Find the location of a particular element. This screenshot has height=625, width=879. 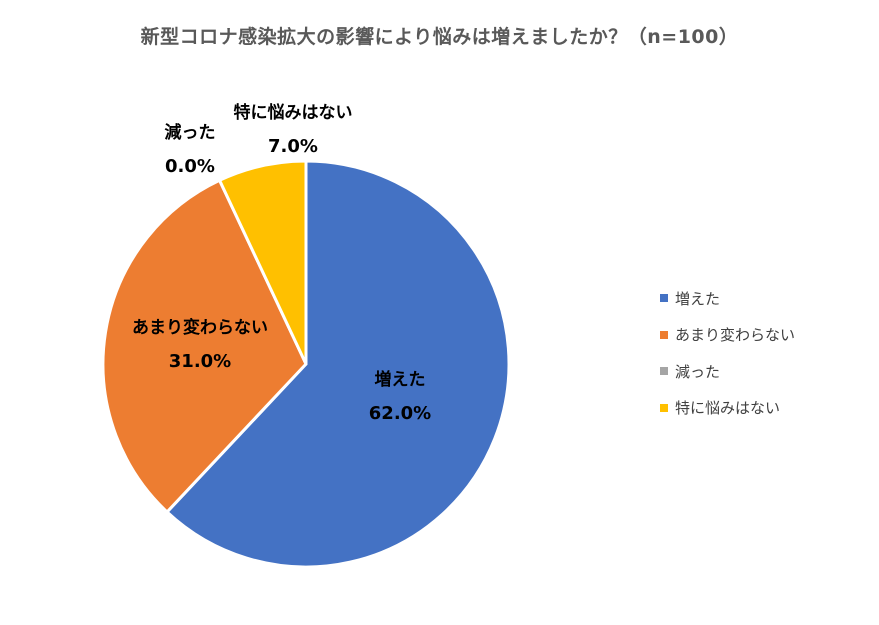

data-label-value-3: 0.0% is located at coordinates (190, 166).